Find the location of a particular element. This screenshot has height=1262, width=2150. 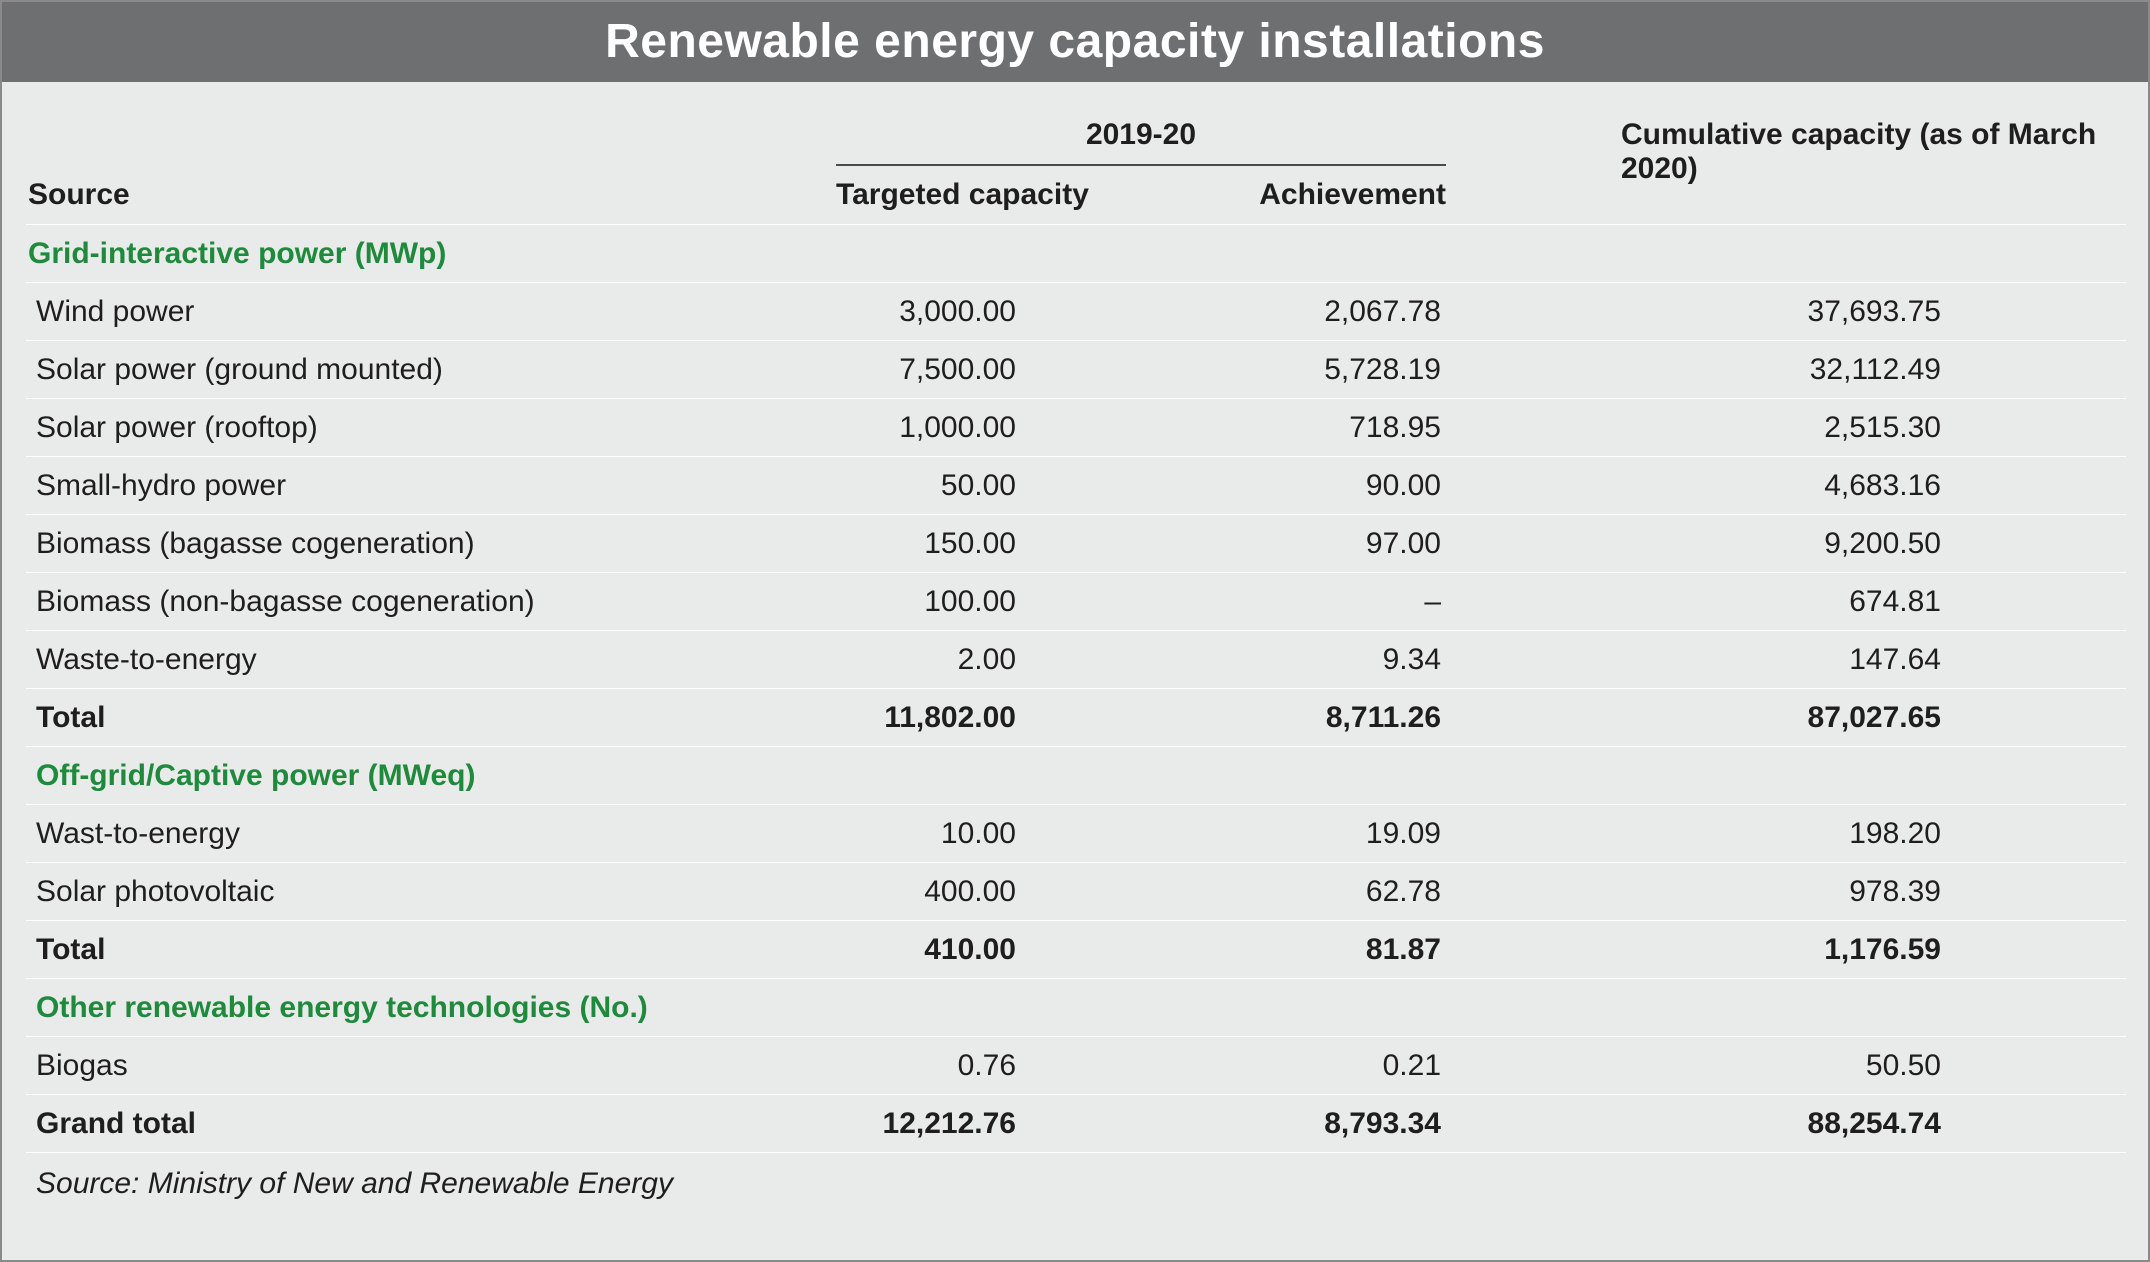

row-label: Solar power (rooftop) is located at coordinates (177, 427).